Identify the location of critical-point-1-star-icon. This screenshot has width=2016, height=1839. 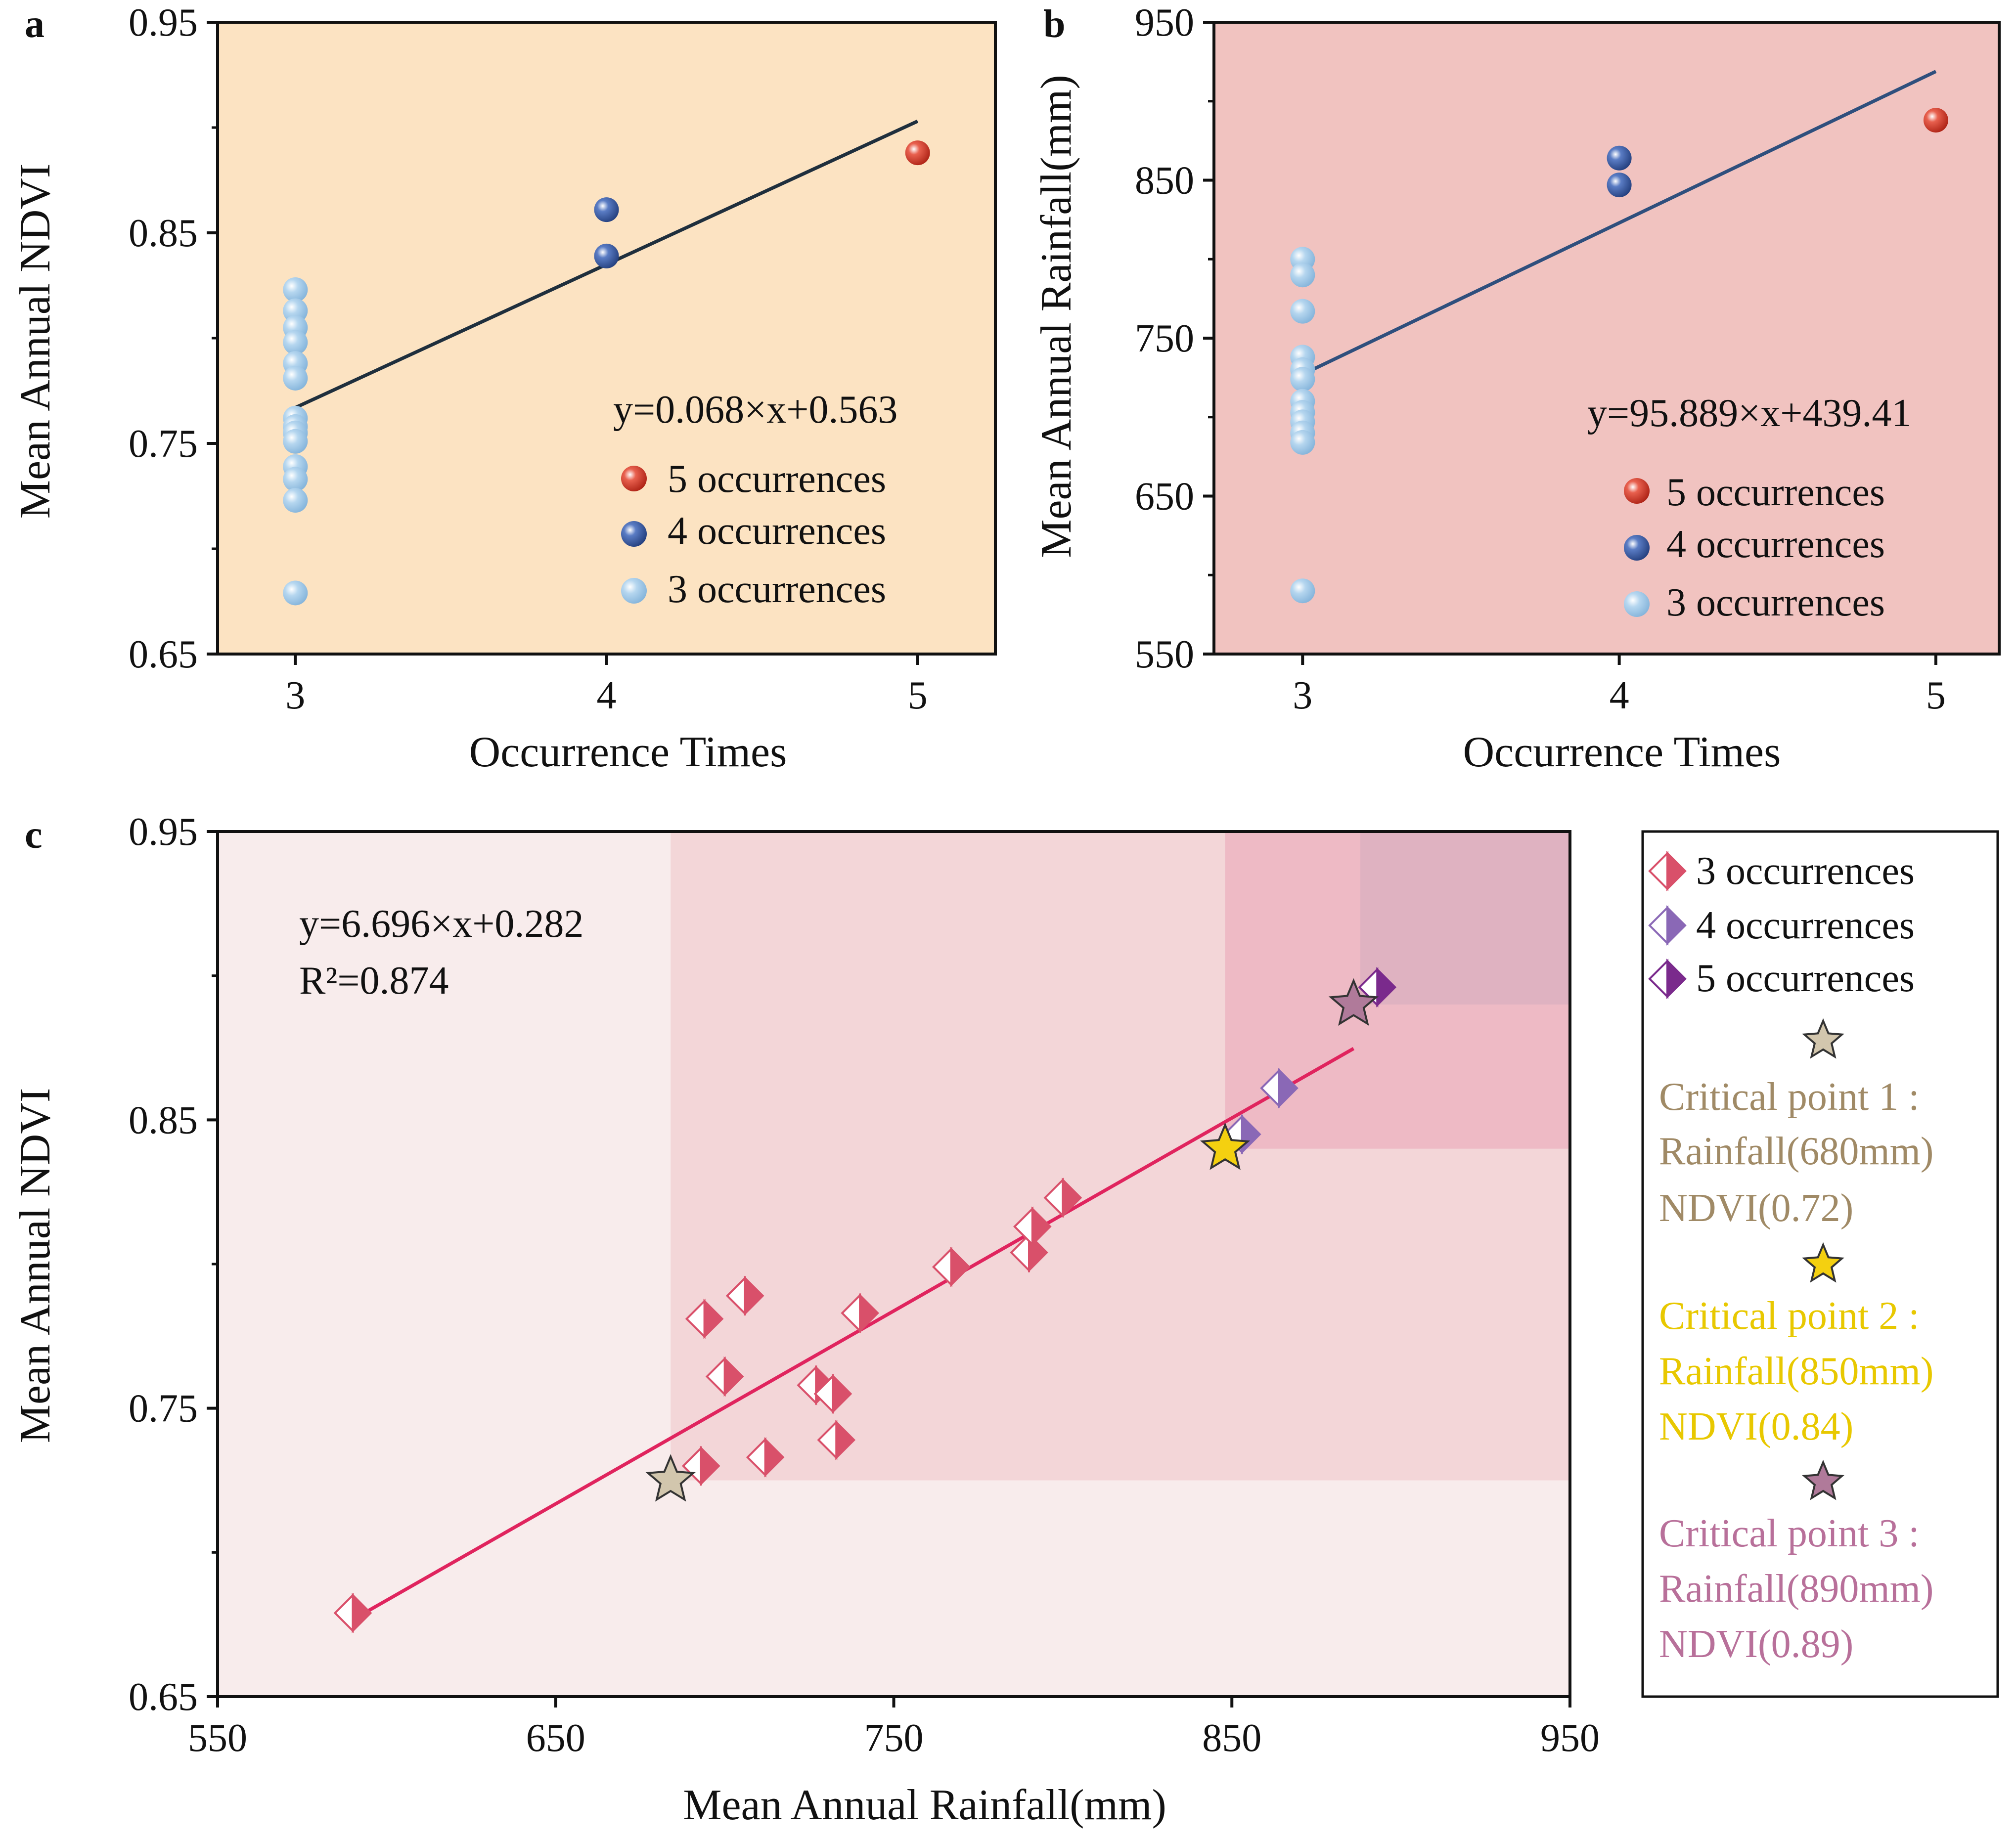
(1823, 1038).